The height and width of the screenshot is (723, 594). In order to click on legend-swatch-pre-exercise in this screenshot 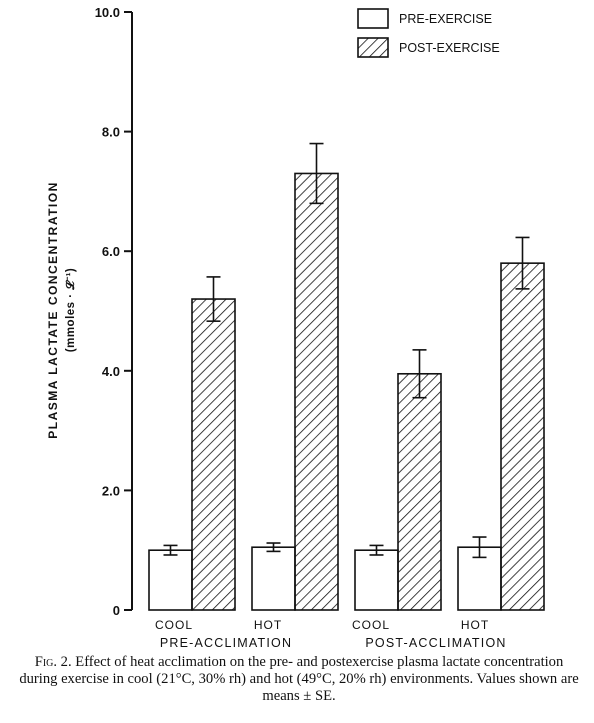, I will do `click(373, 18)`.